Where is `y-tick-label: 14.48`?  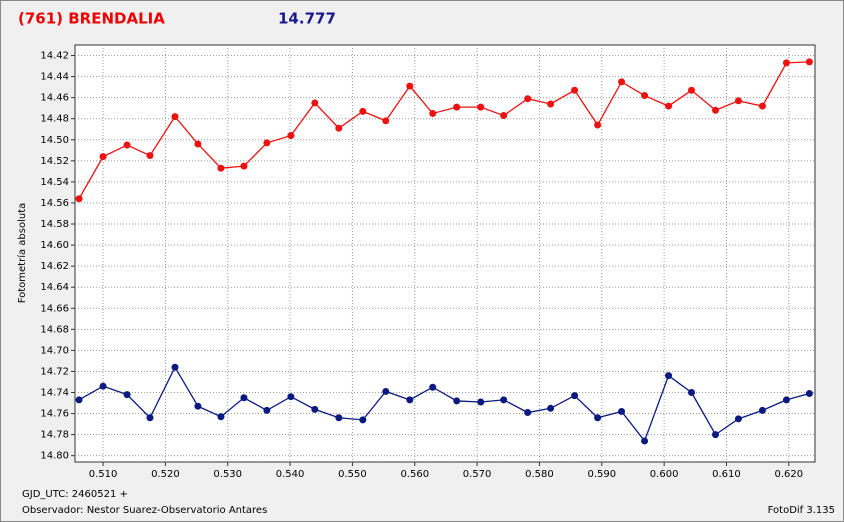 y-tick-label: 14.48 is located at coordinates (54, 119).